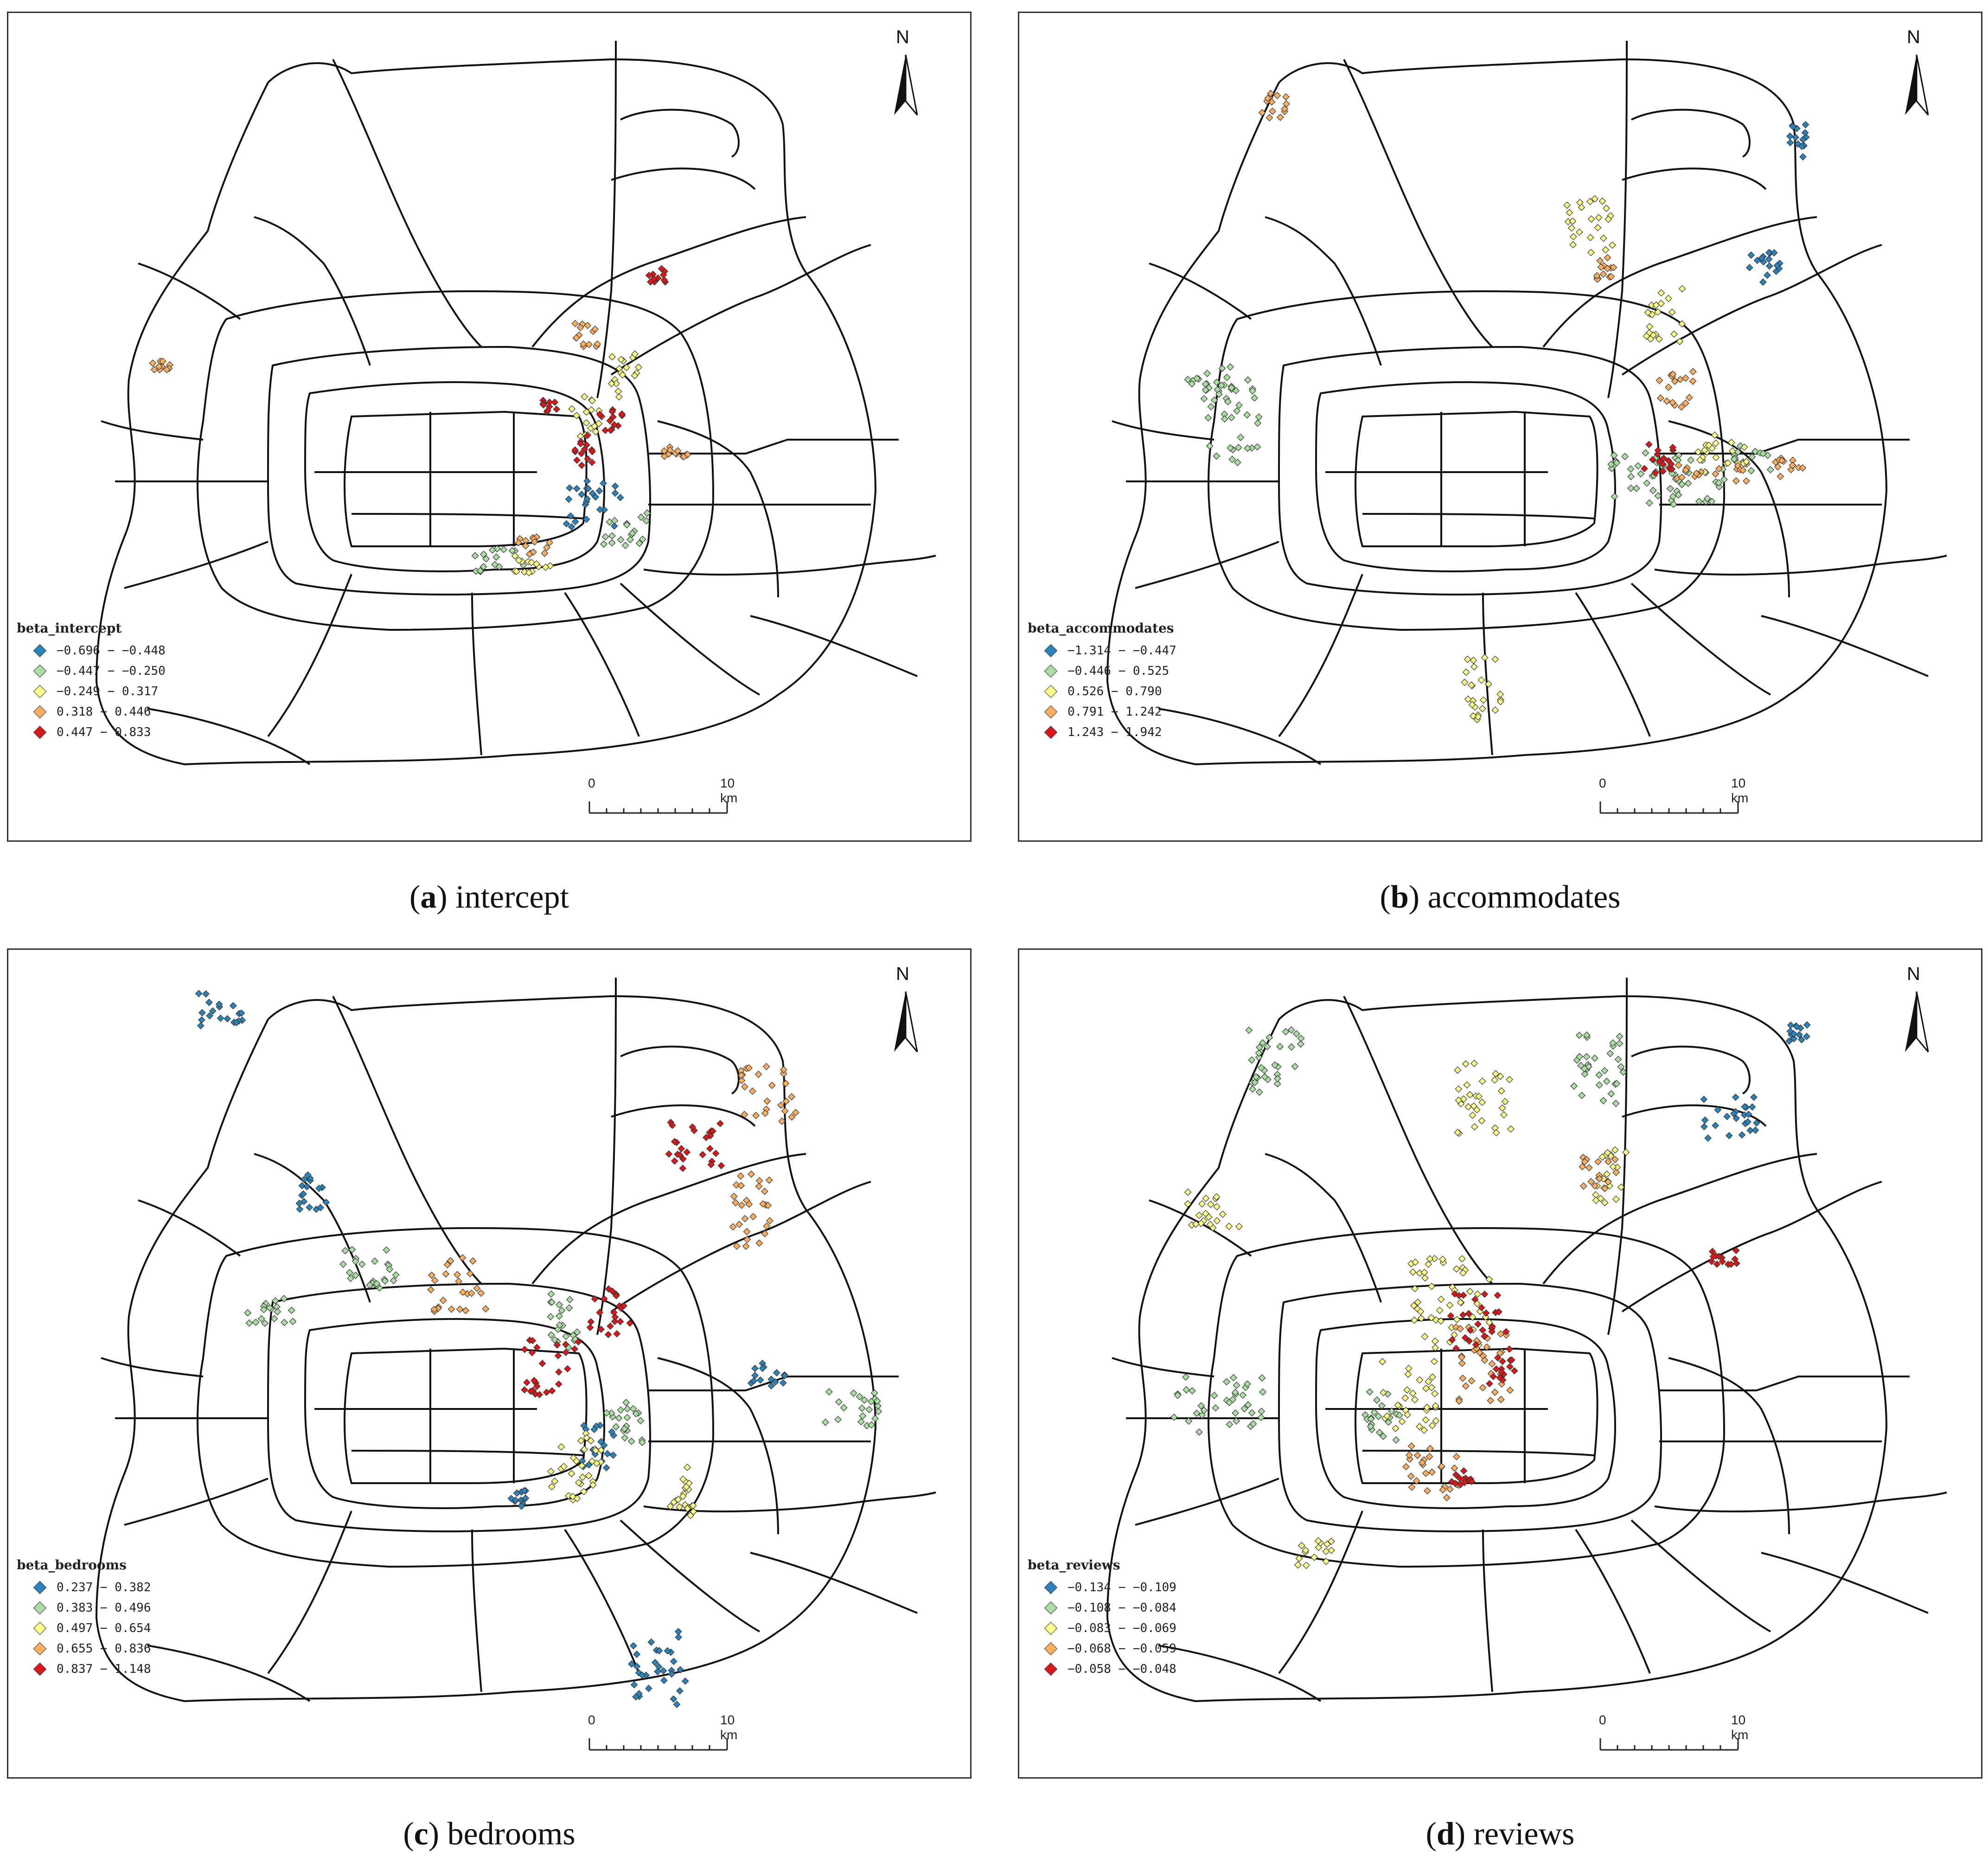  Describe the element at coordinates (104, 1669) in the screenshot. I see `legend-label: 0.837 − 1.148` at that location.